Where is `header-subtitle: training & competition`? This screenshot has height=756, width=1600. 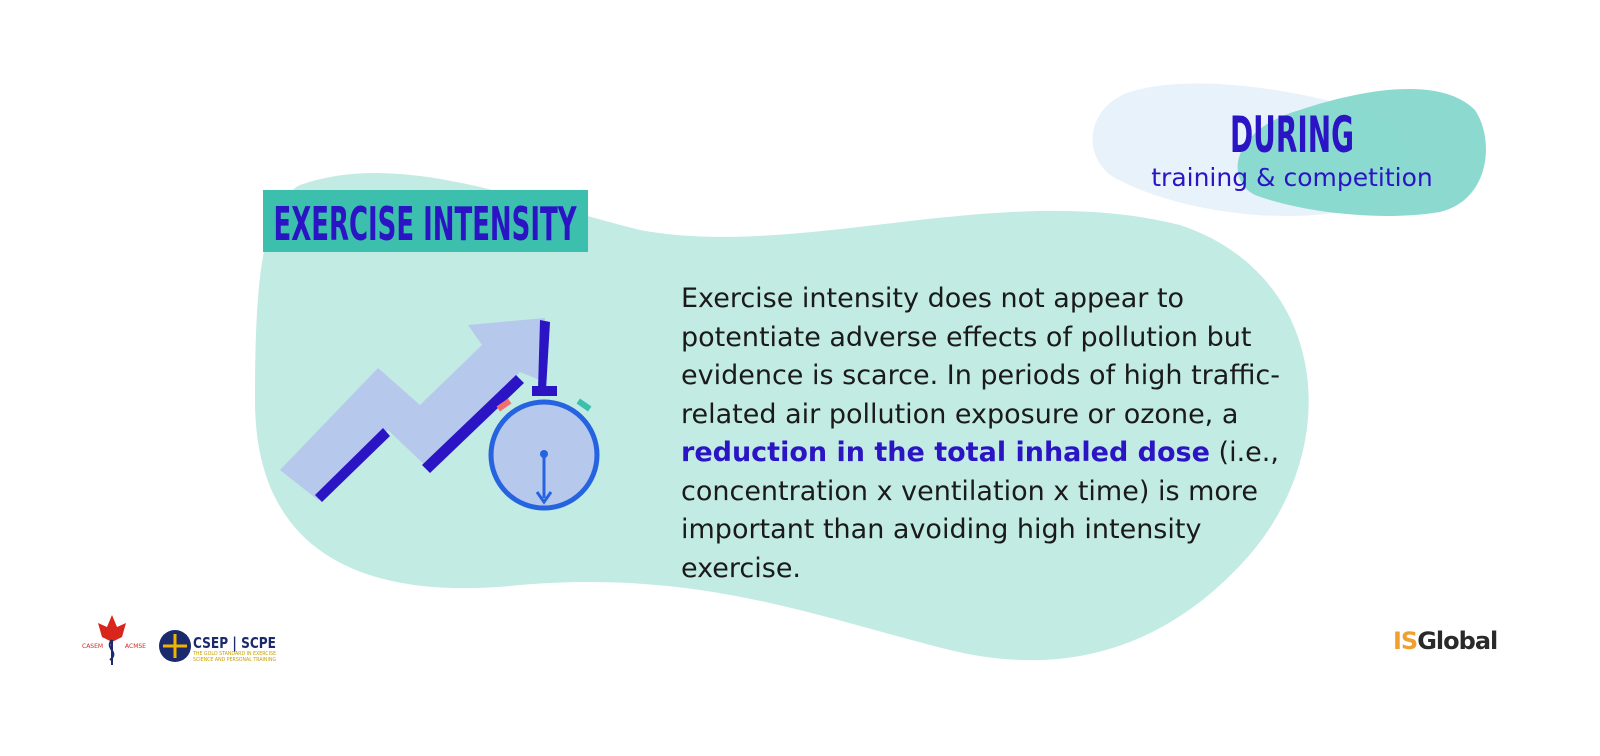 header-subtitle: training & competition is located at coordinates (1292, 177).